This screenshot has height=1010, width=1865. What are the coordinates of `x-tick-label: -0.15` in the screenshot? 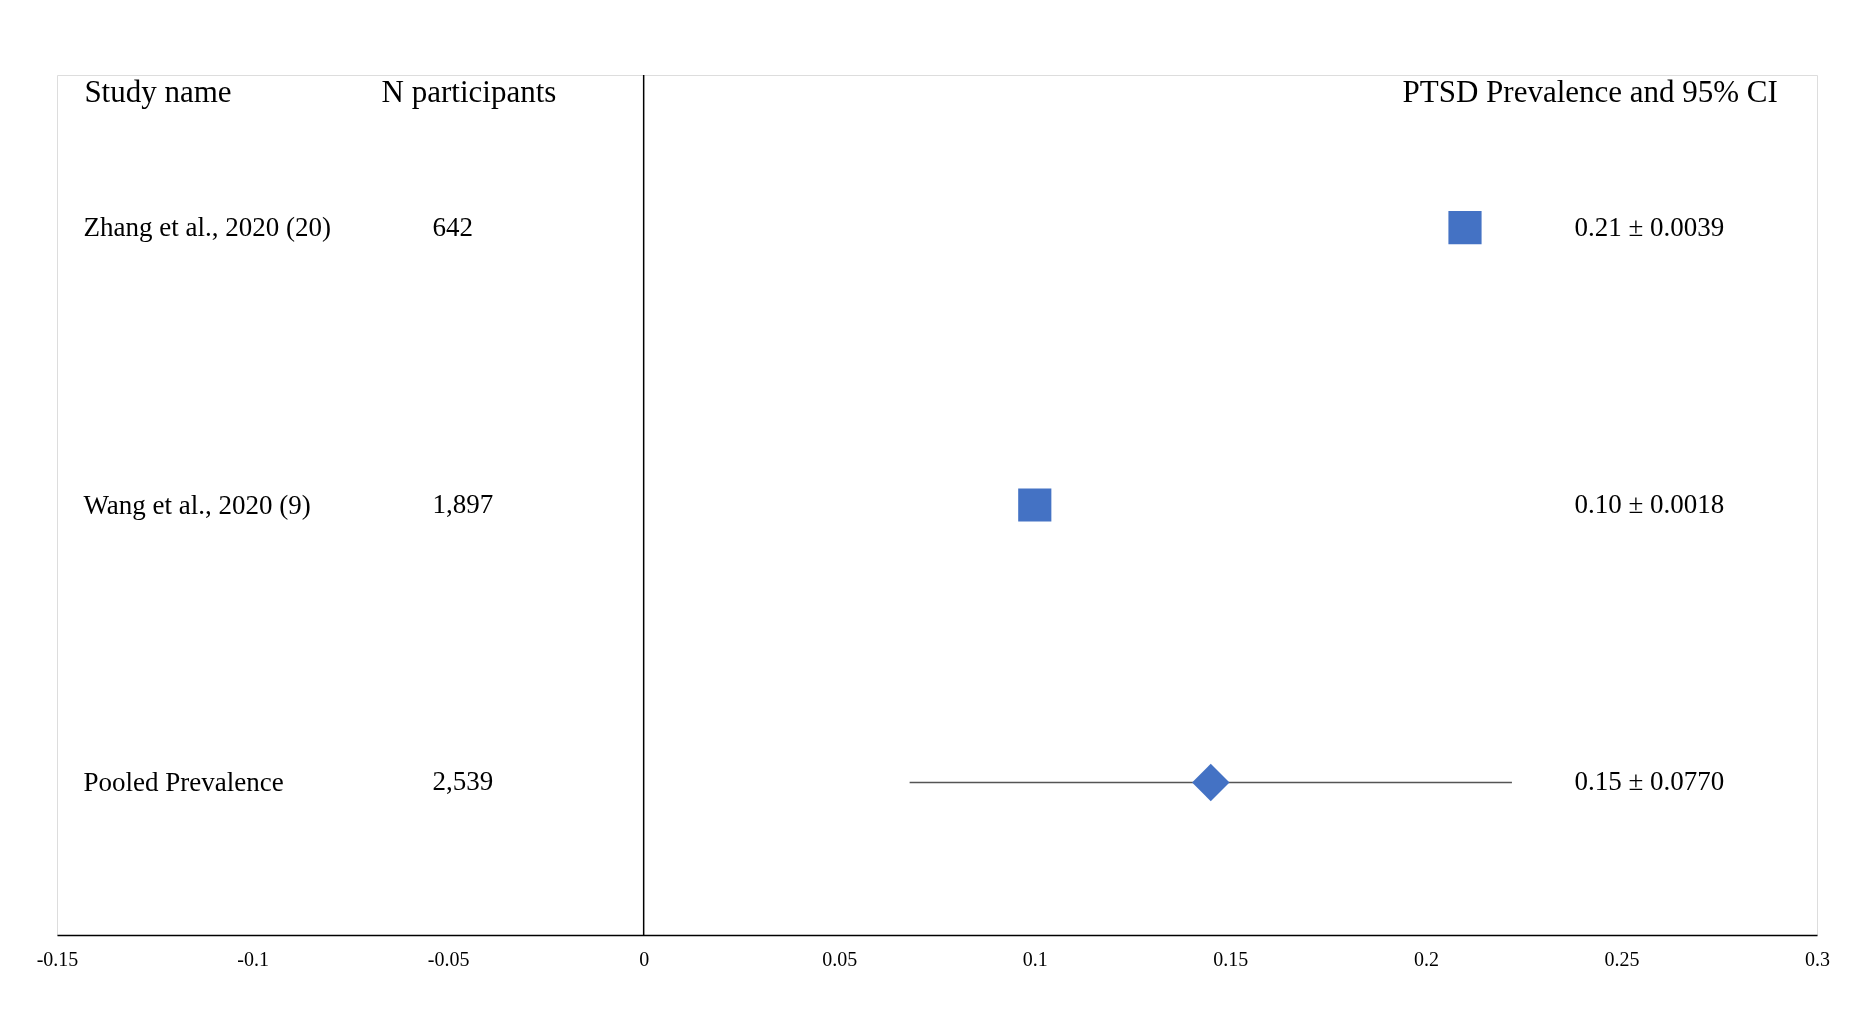 It's located at (57, 958).